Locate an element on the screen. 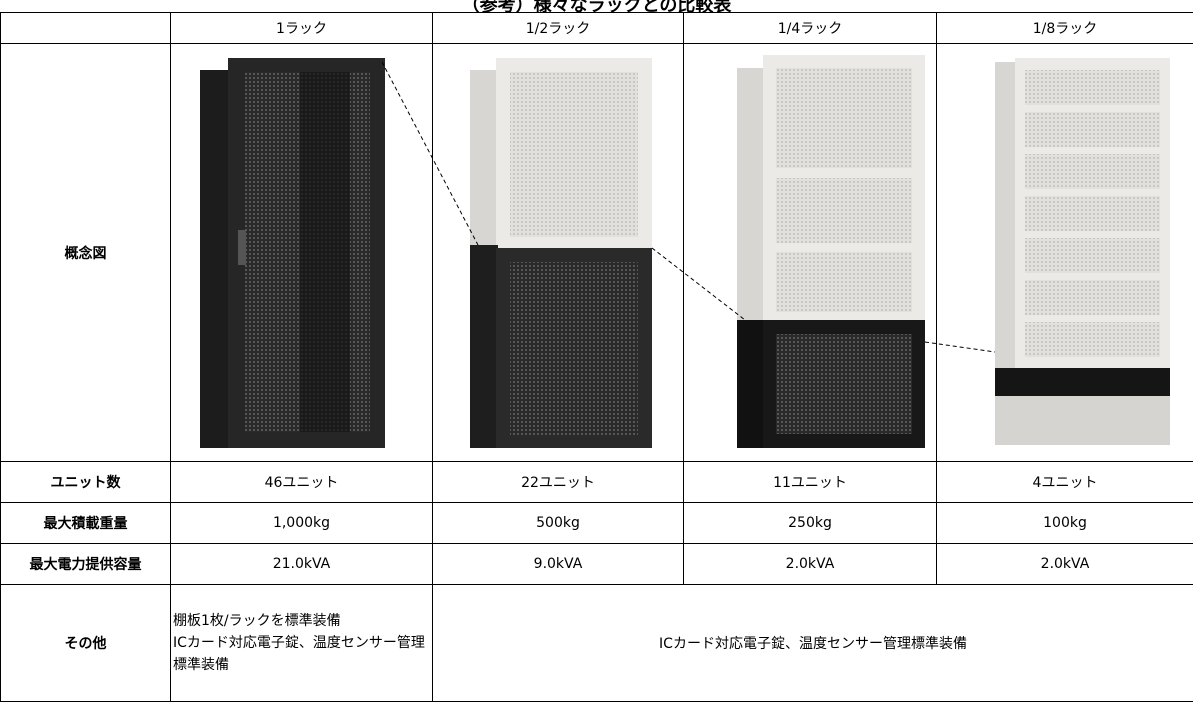 Image resolution: width=1193 pixels, height=702 pixels. column-header: 1ラック is located at coordinates (302, 28).